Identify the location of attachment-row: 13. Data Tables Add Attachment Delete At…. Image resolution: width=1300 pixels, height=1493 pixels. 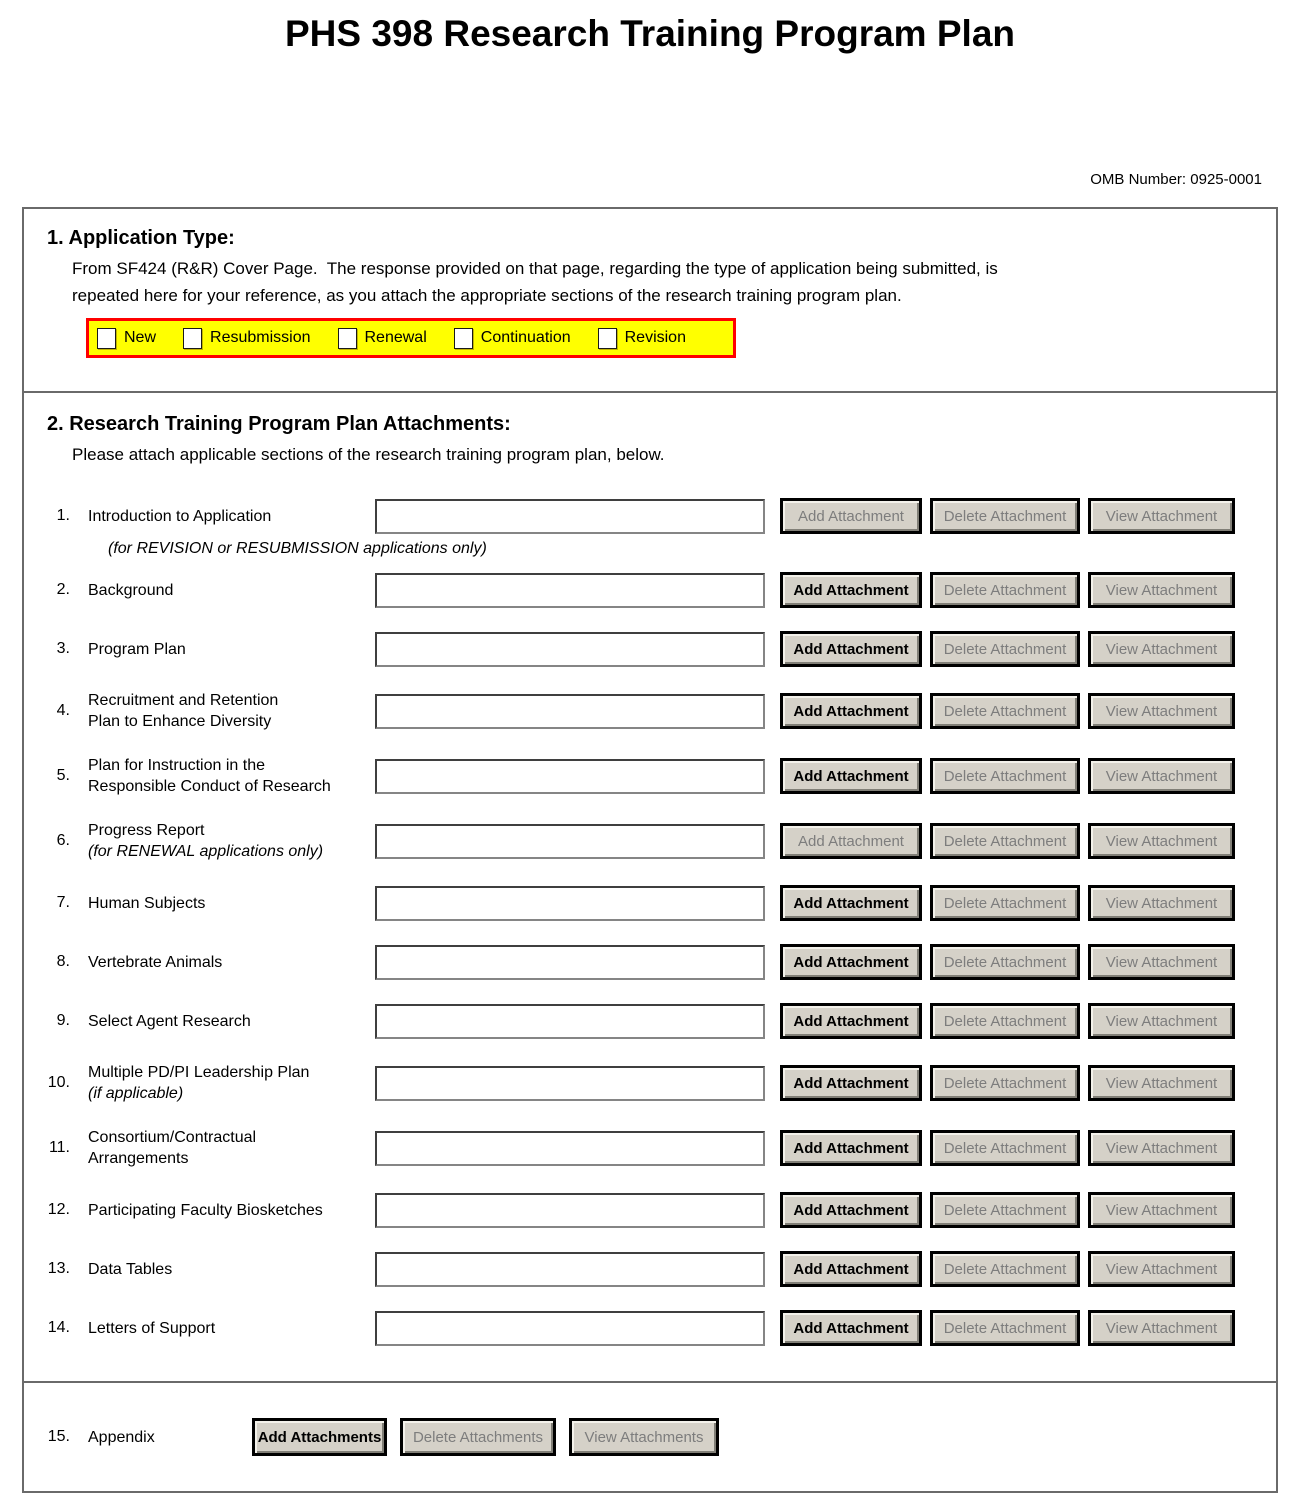
(660, 1269).